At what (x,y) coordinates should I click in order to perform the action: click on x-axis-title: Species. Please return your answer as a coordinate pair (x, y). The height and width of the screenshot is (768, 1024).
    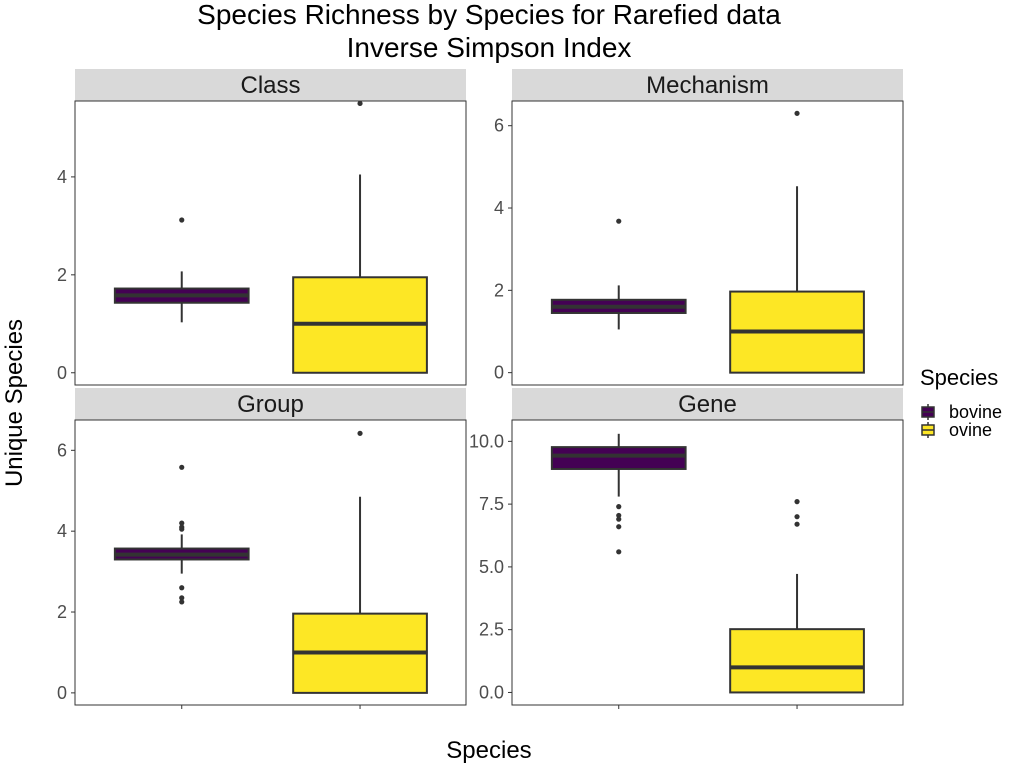
    Looking at the image, I should click on (488, 750).